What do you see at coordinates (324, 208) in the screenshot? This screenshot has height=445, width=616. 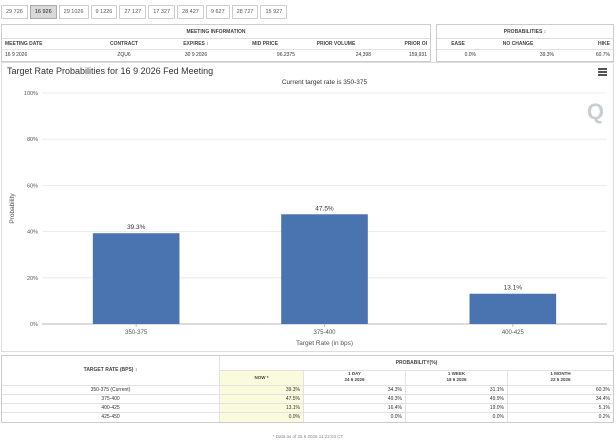 I see `bar-value-label: 47.5%` at bounding box center [324, 208].